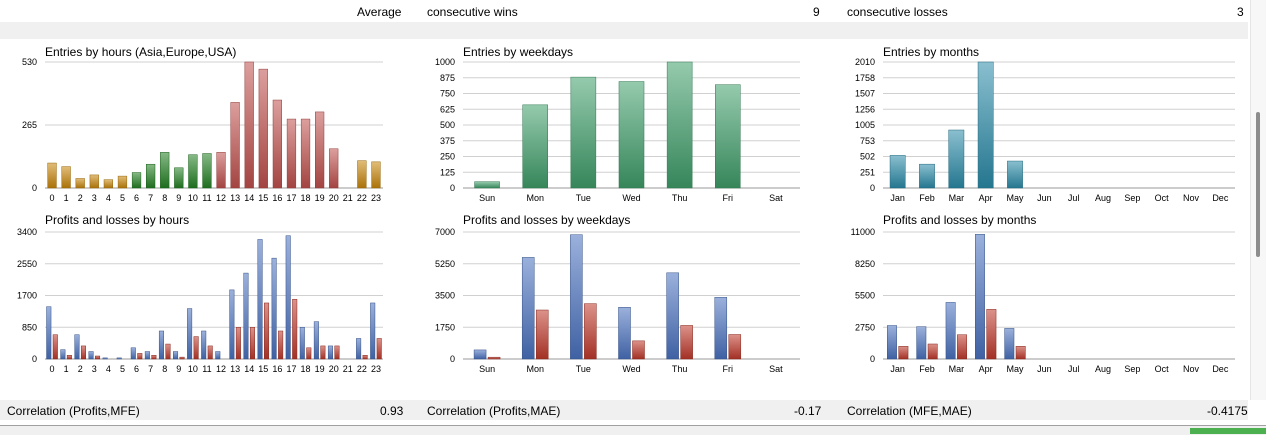 The height and width of the screenshot is (435, 1266). Describe the element at coordinates (931, 52) in the screenshot. I see `chart-title: Entries by months` at that location.